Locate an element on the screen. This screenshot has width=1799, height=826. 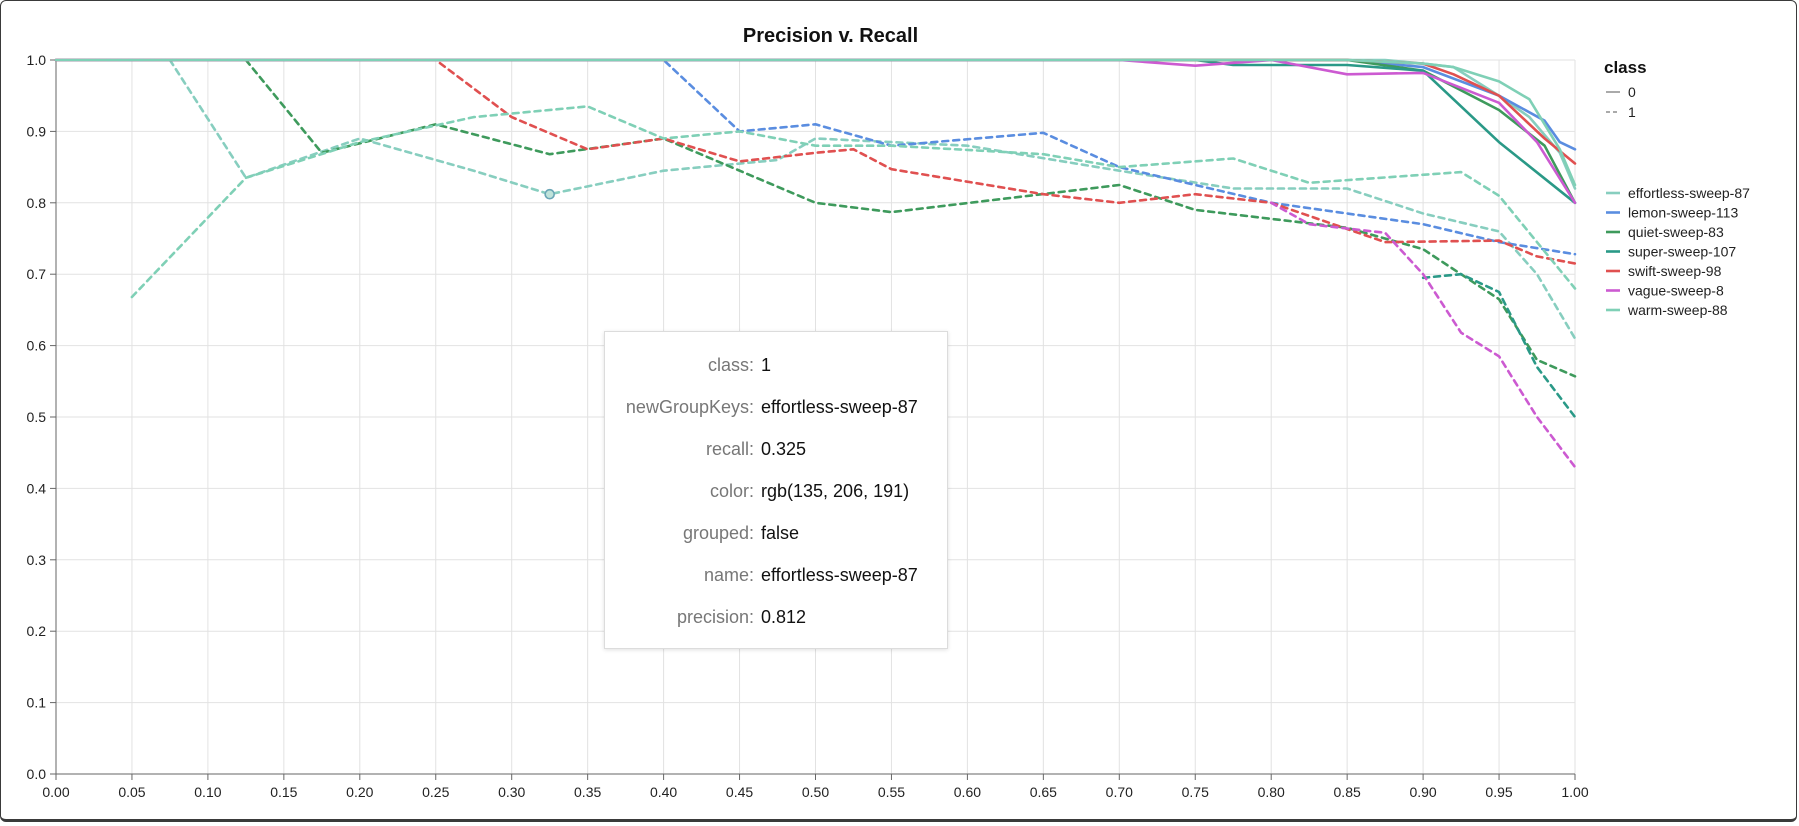
tooltip-row: grouped: false is located at coordinates (776, 535).